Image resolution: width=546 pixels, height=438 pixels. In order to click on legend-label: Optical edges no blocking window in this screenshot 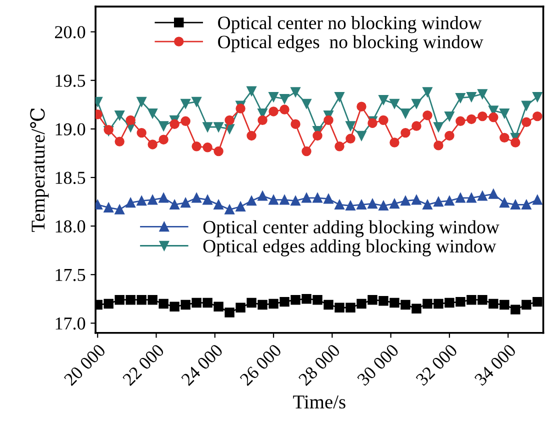, I will do `click(351, 43)`.